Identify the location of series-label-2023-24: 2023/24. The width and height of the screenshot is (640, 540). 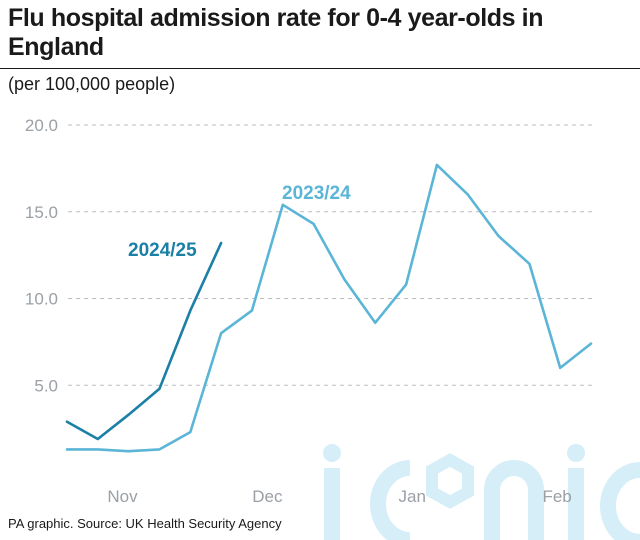
(316, 193).